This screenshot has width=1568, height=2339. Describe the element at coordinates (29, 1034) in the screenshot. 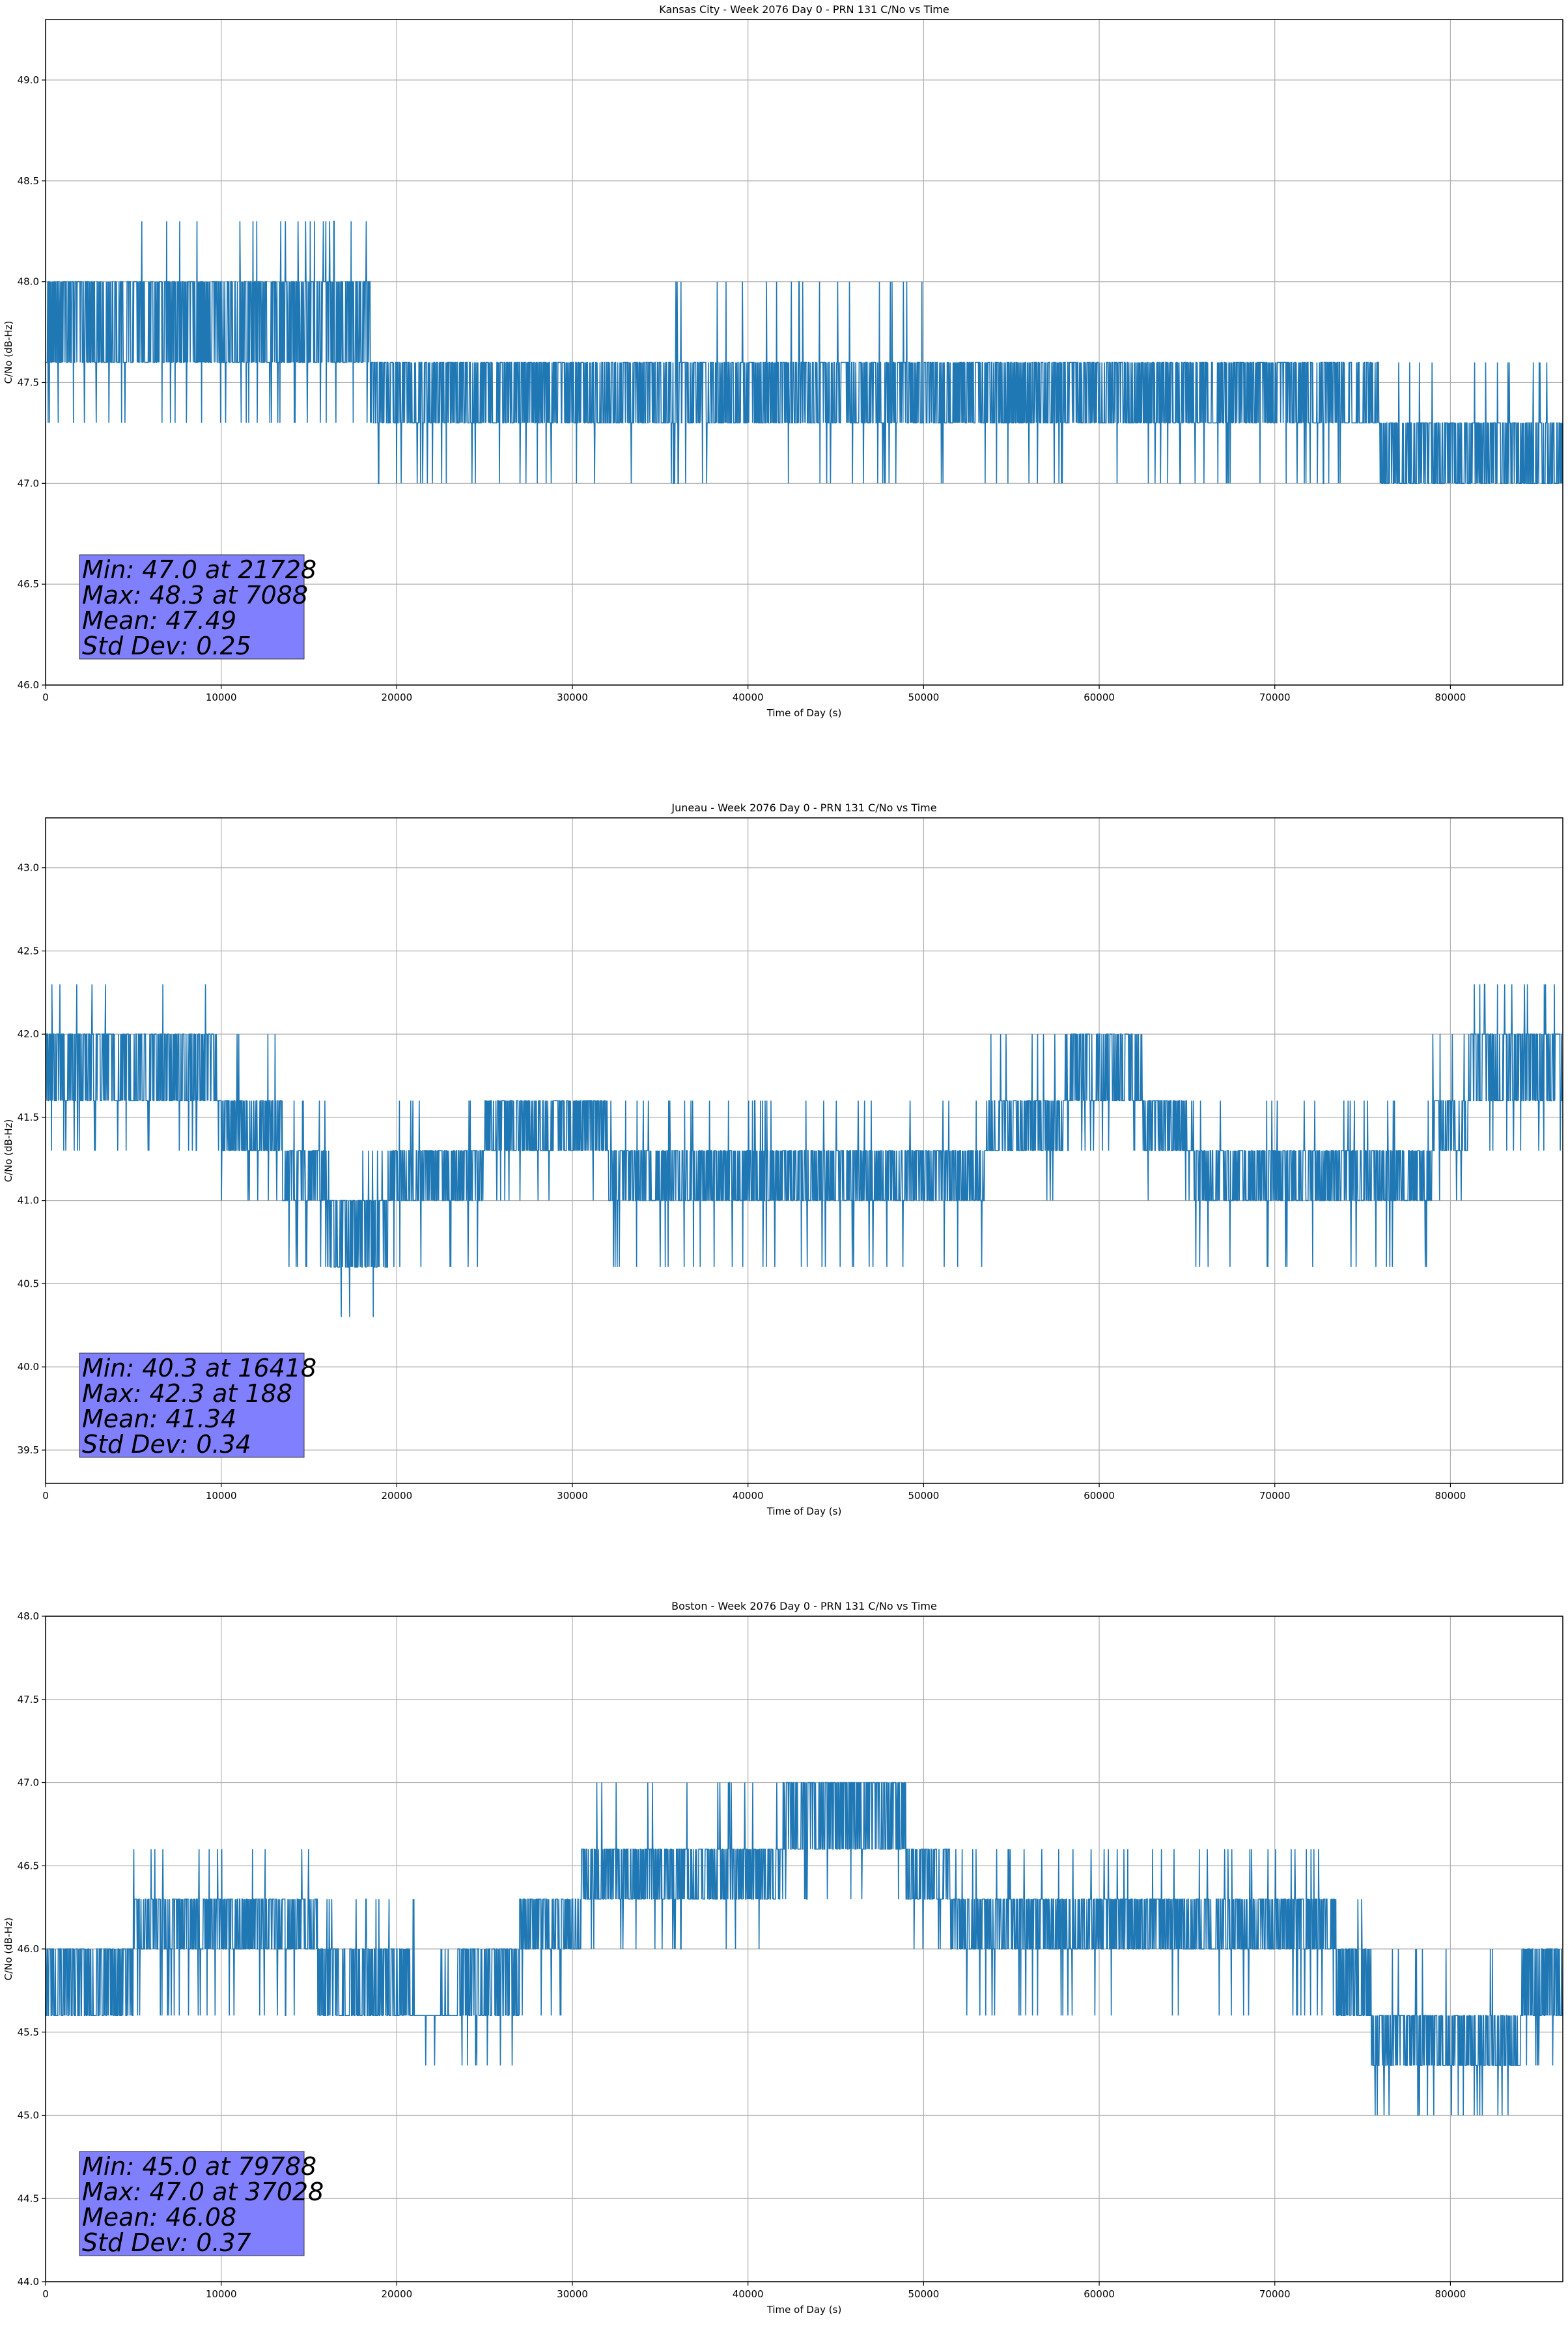

I see `y-tick-label: 42.0` at that location.